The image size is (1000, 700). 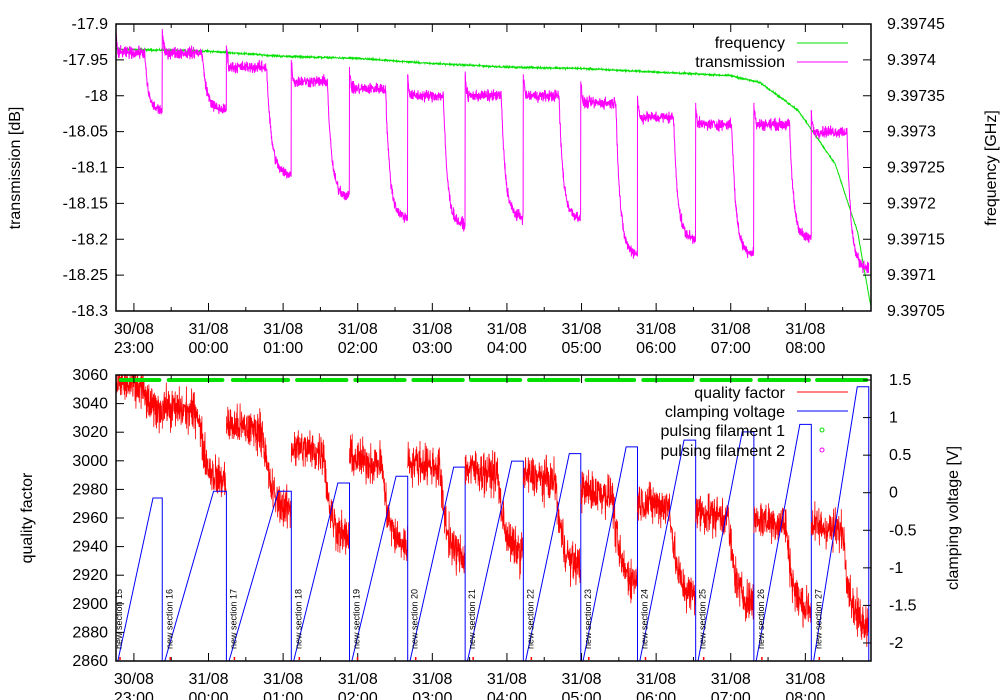 What do you see at coordinates (432, 348) in the screenshot?
I see `x-tick-label-time: 03:00` at bounding box center [432, 348].